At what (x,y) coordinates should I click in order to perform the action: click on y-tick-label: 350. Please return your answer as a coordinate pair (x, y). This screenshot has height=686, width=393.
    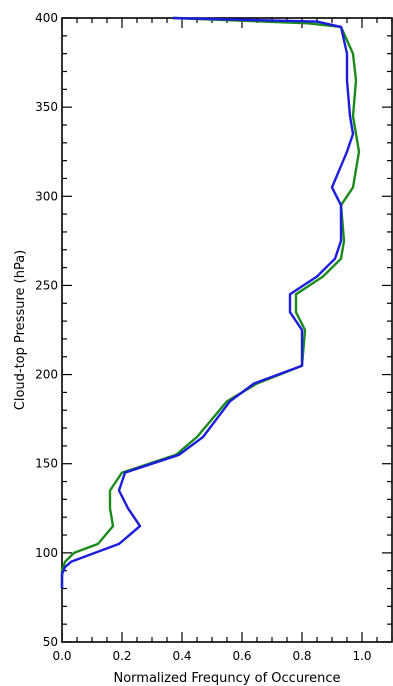
    Looking at the image, I should click on (46, 107).